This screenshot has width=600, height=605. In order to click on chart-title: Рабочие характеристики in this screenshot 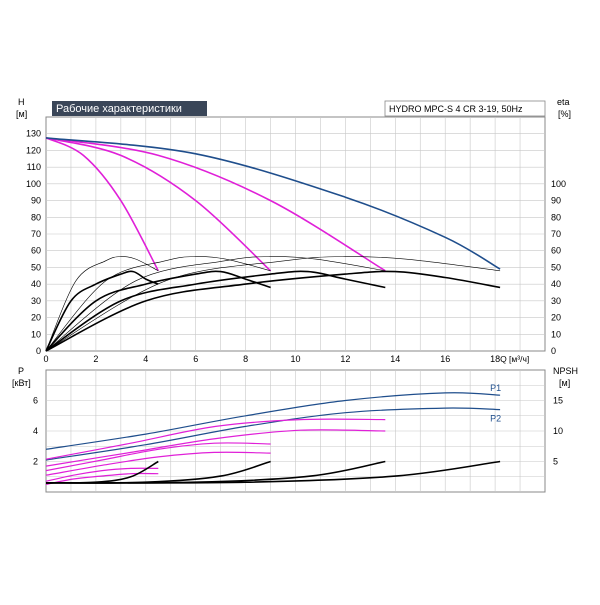, I will do `click(119, 109)`.